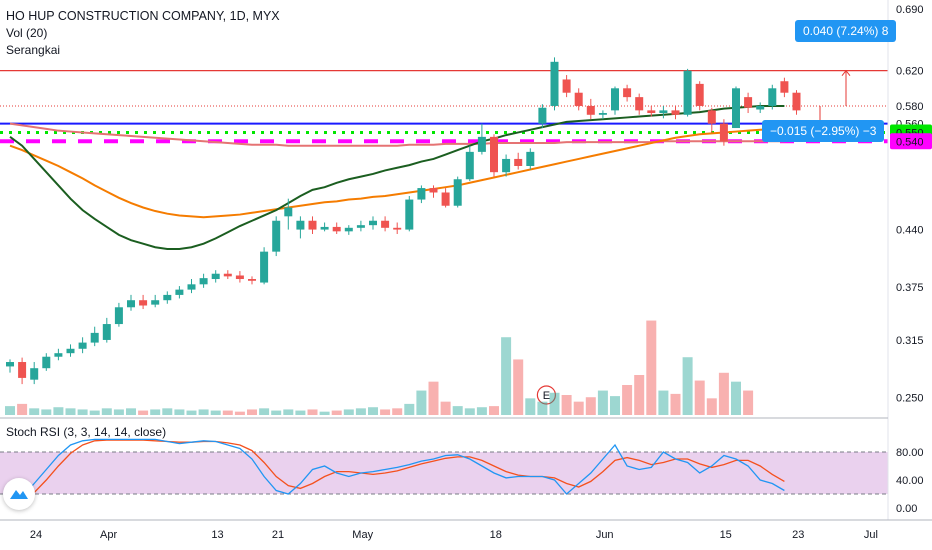 This screenshot has height=550, width=932. I want to click on time-tick-label: Jun, so click(605, 535).